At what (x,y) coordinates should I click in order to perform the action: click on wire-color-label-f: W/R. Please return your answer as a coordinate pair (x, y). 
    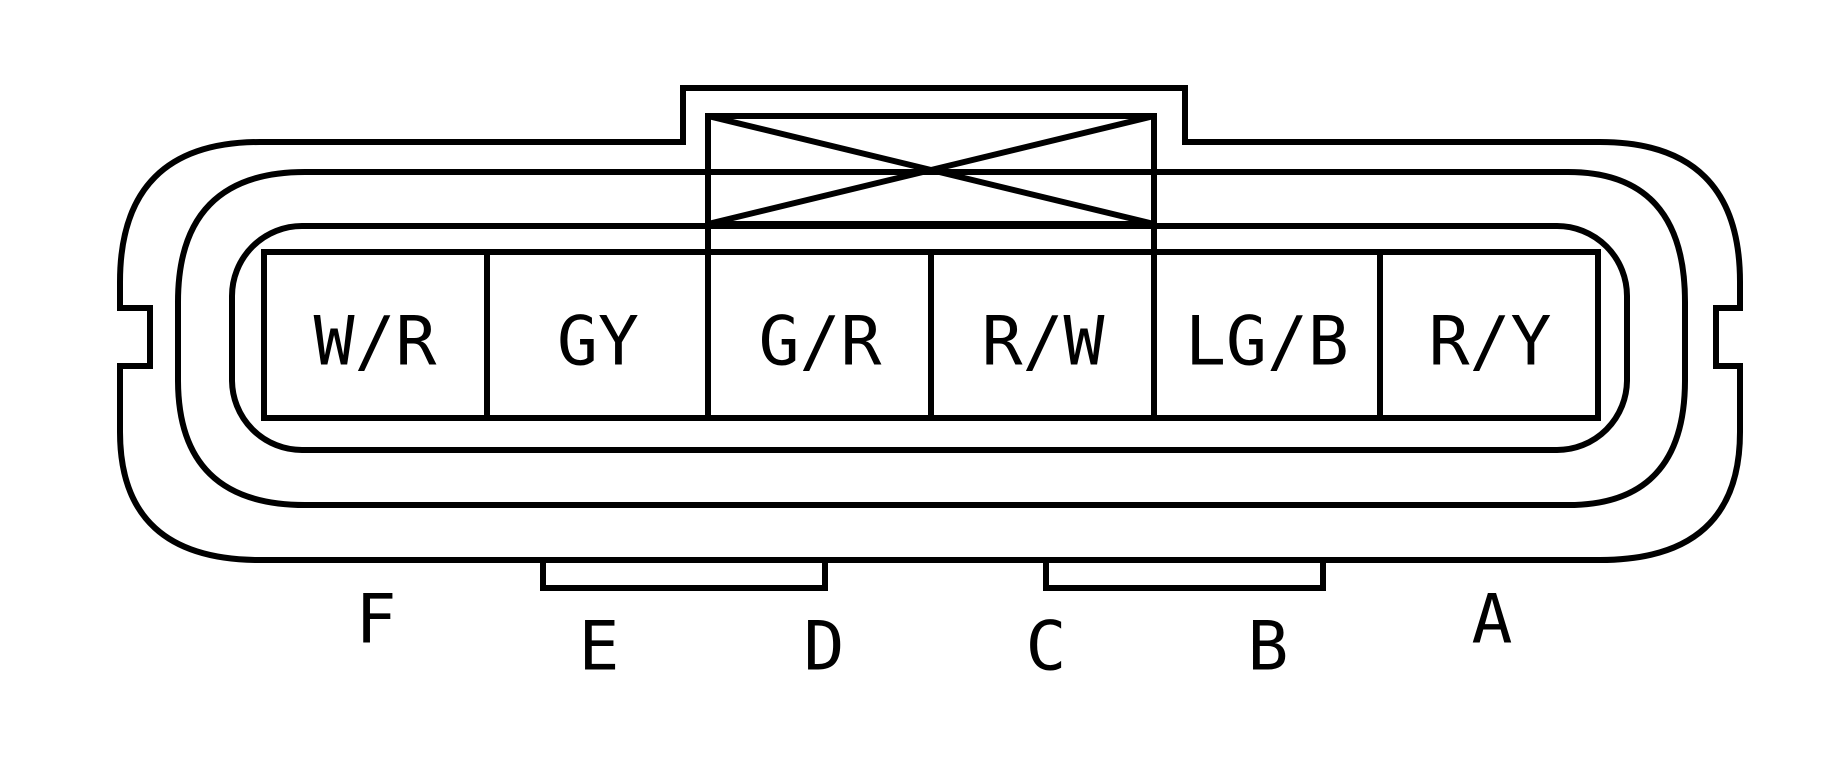
    Looking at the image, I should click on (375, 342).